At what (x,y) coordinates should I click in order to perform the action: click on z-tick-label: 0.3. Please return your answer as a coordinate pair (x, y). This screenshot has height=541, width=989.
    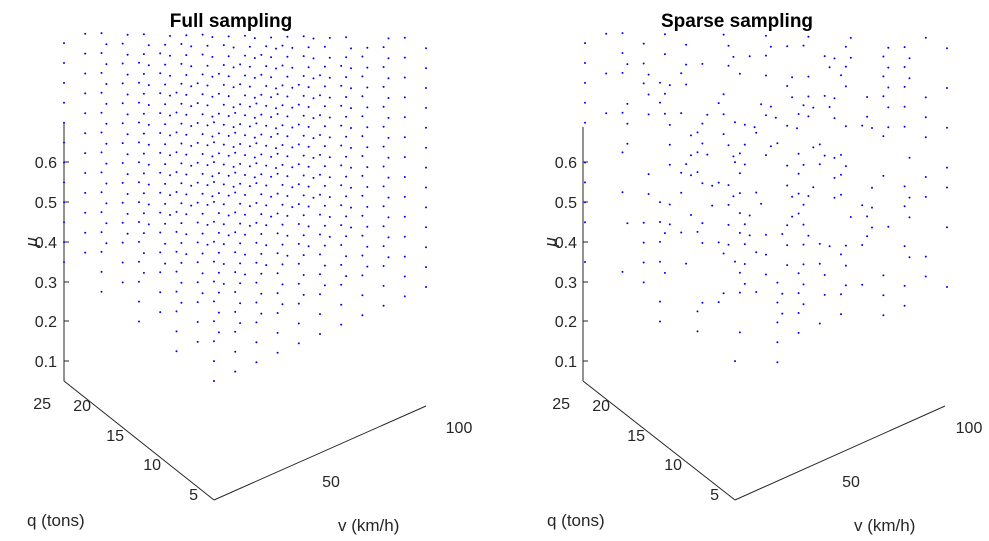
    Looking at the image, I should click on (46, 283).